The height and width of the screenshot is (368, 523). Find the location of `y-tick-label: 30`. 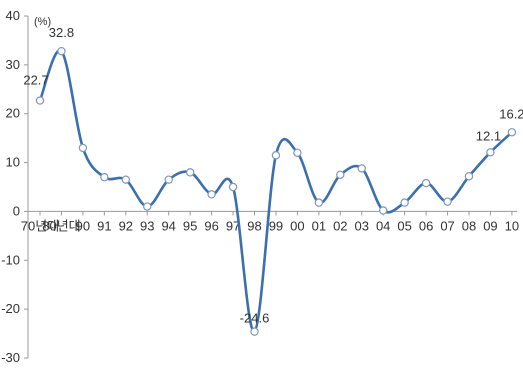

y-tick-label: 30 is located at coordinates (13, 64).